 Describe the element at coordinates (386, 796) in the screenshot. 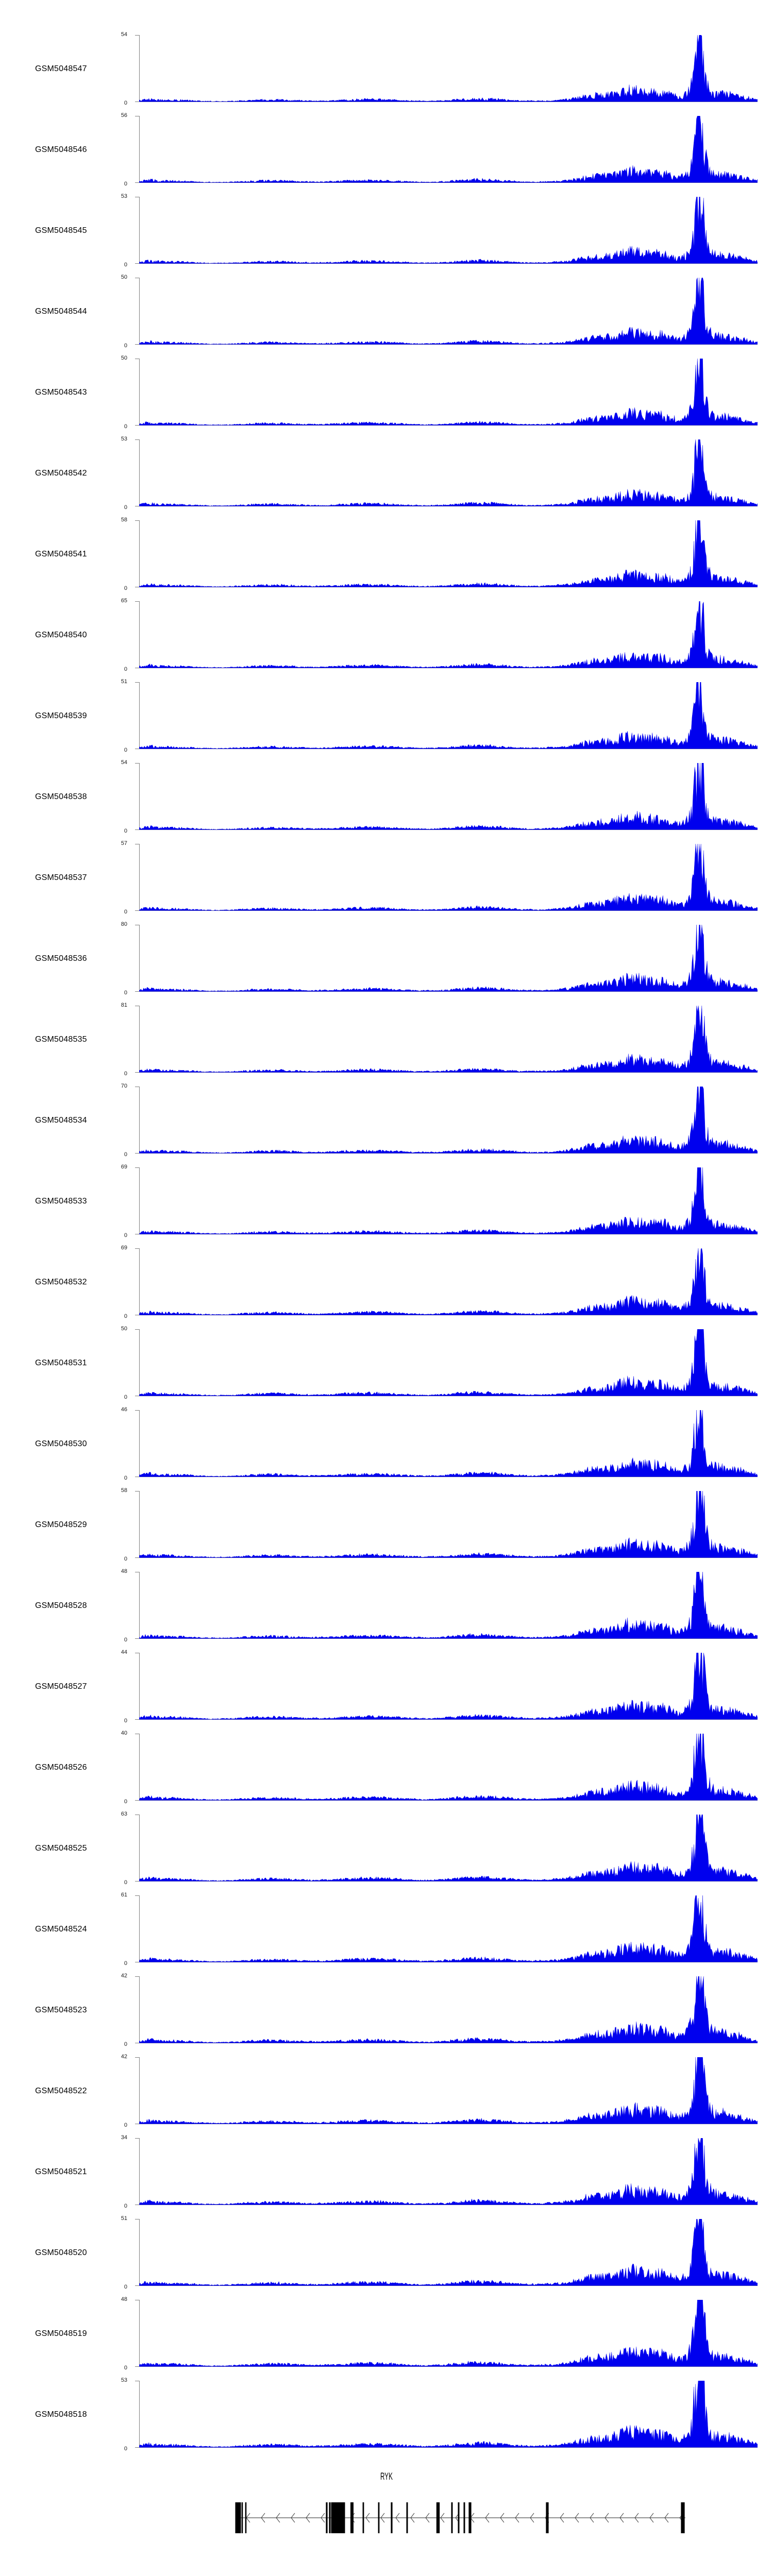

I see `coverage-track: GSM5048538 54 0` at that location.